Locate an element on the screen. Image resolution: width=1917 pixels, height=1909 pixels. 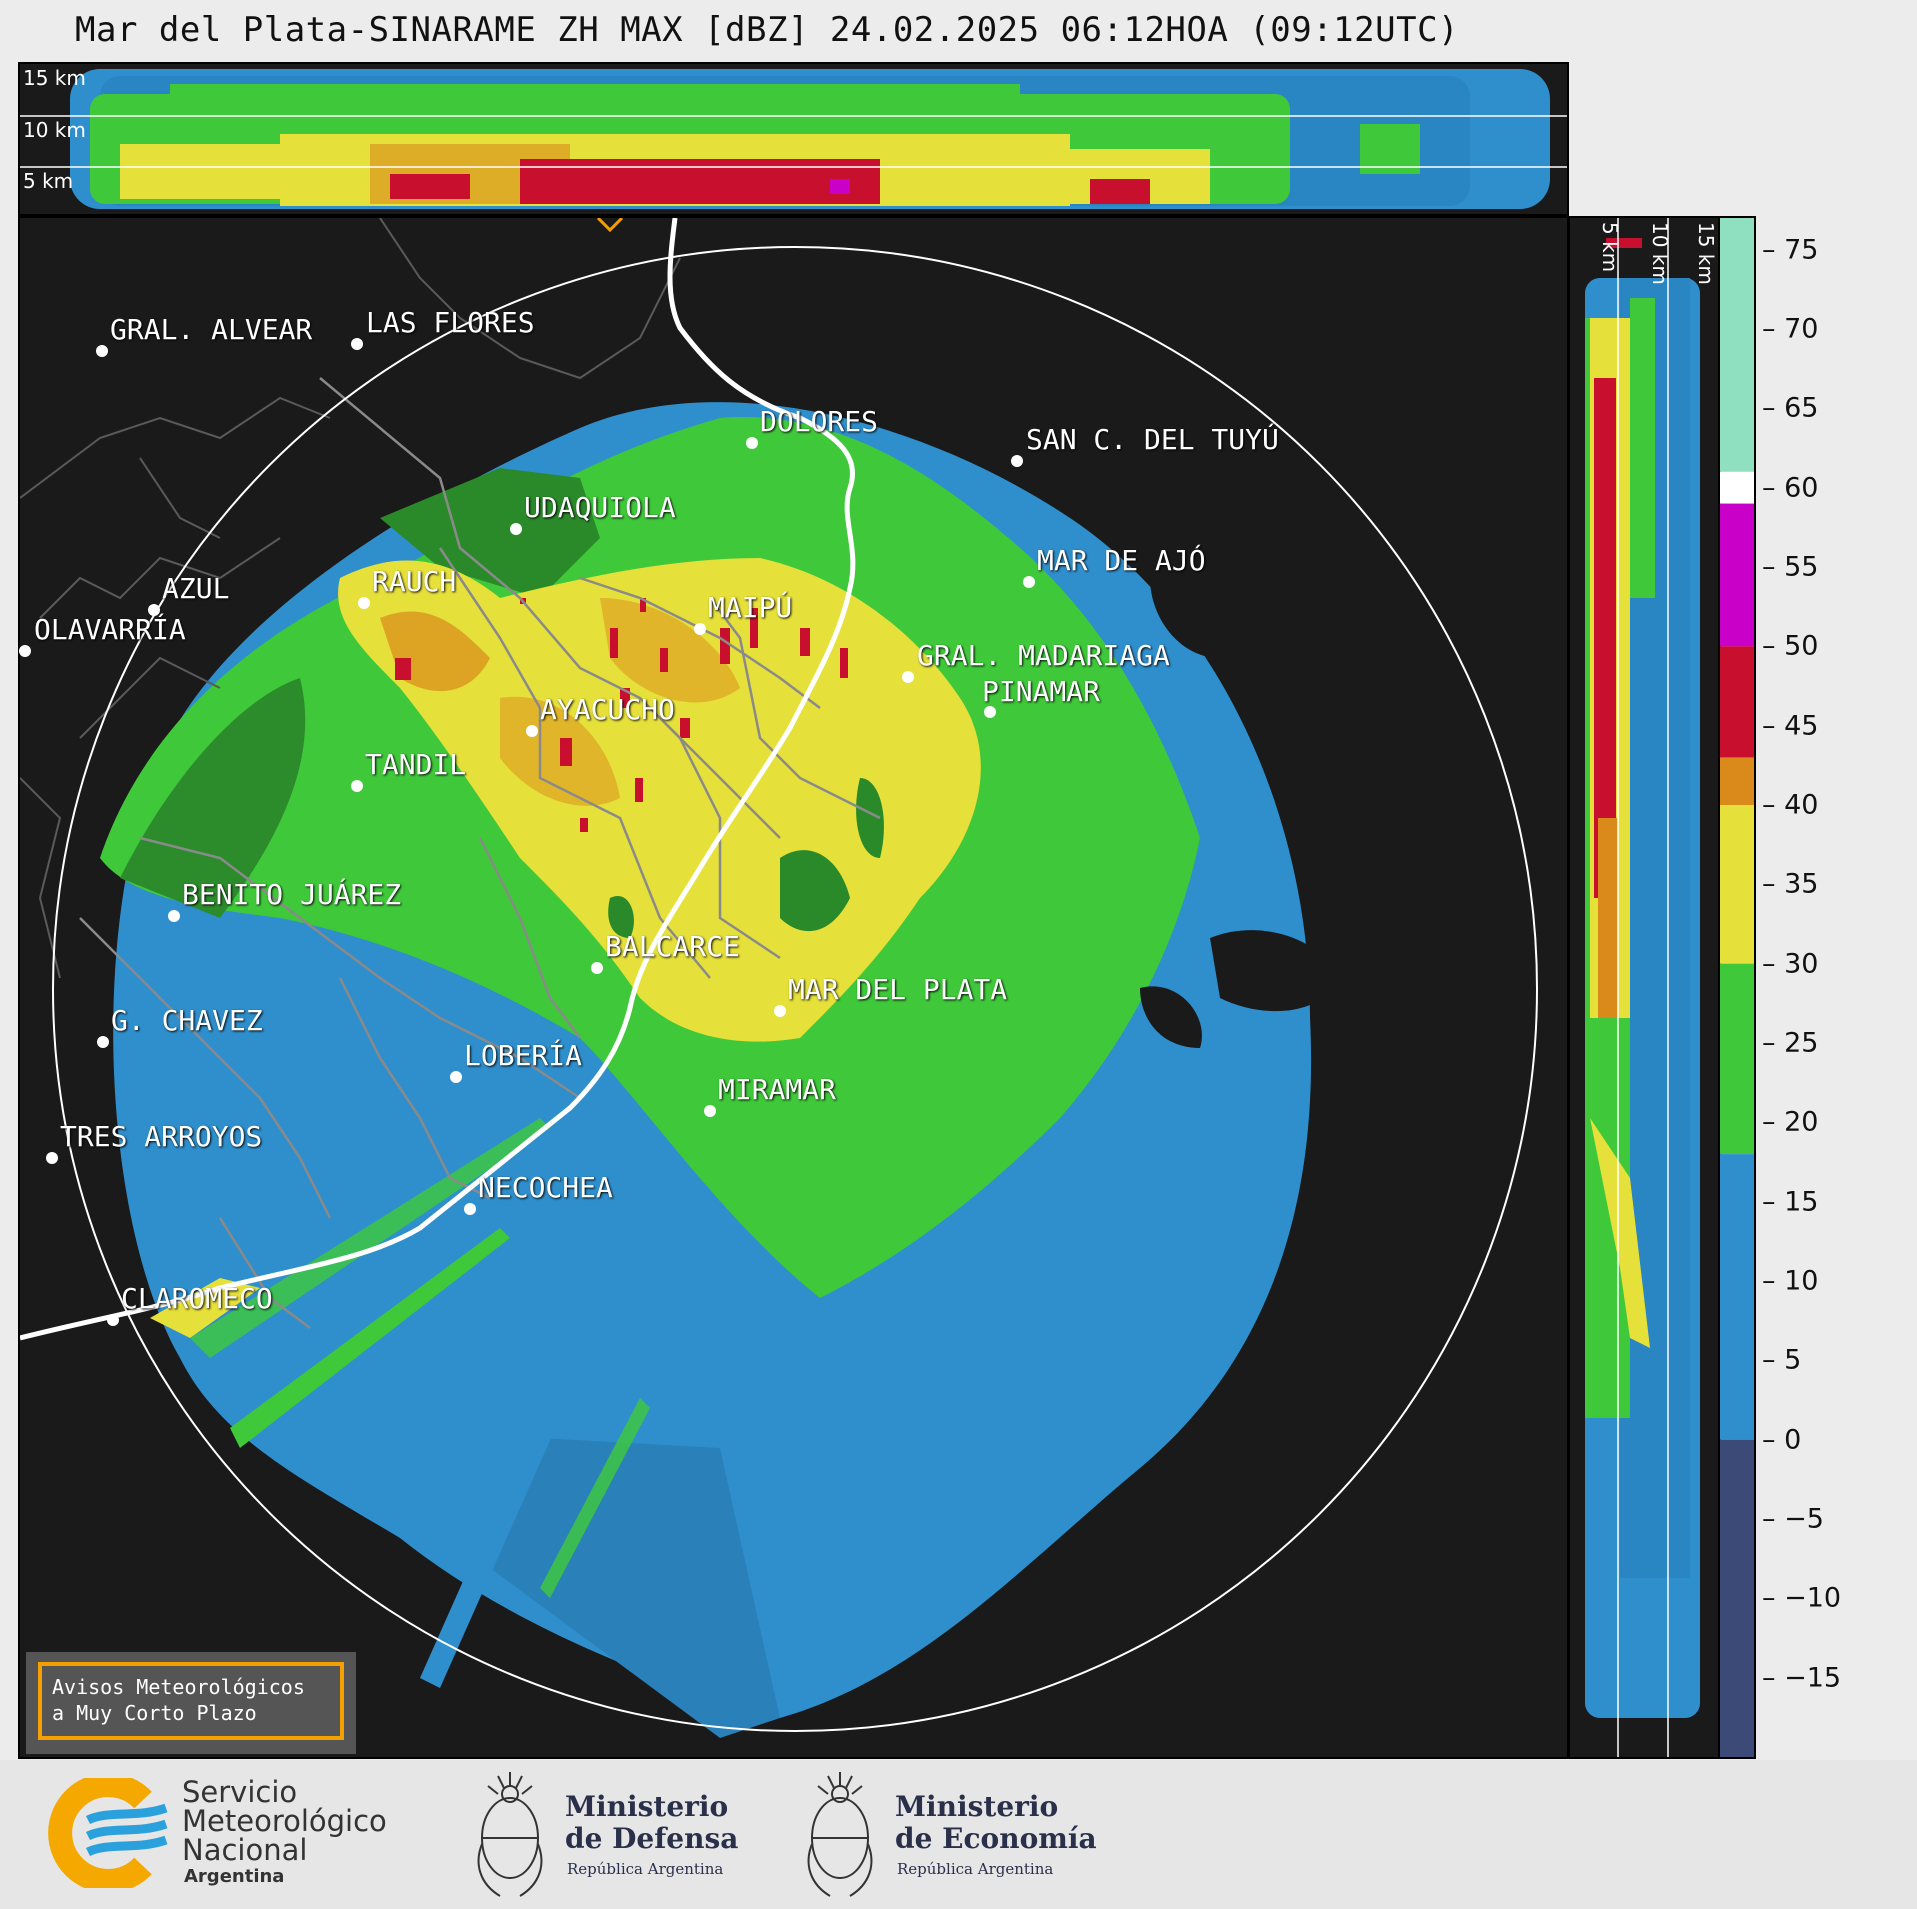
colorbar-tick-label: – 70 is located at coordinates (1790, 329).